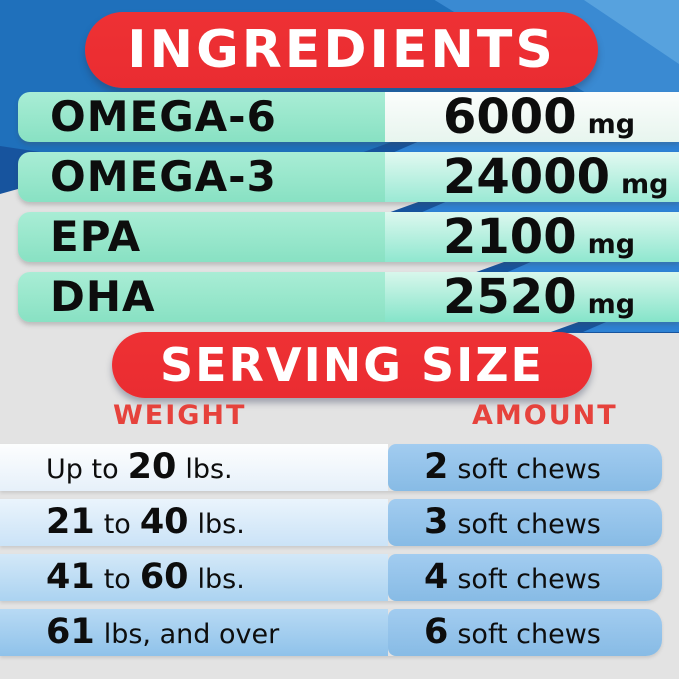 This screenshot has width=679, height=679. What do you see at coordinates (70, 577) in the screenshot?
I see `value-number: 41` at bounding box center [70, 577].